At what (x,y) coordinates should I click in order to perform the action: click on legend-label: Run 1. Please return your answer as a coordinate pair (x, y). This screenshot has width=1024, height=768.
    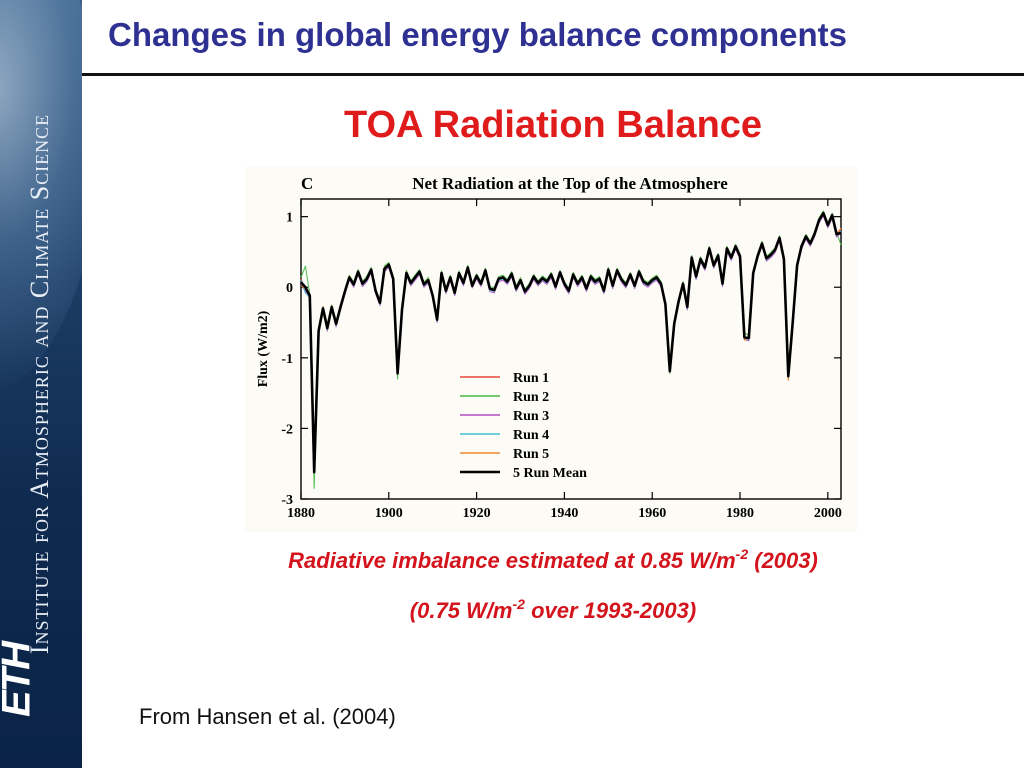
    Looking at the image, I should click on (531, 378).